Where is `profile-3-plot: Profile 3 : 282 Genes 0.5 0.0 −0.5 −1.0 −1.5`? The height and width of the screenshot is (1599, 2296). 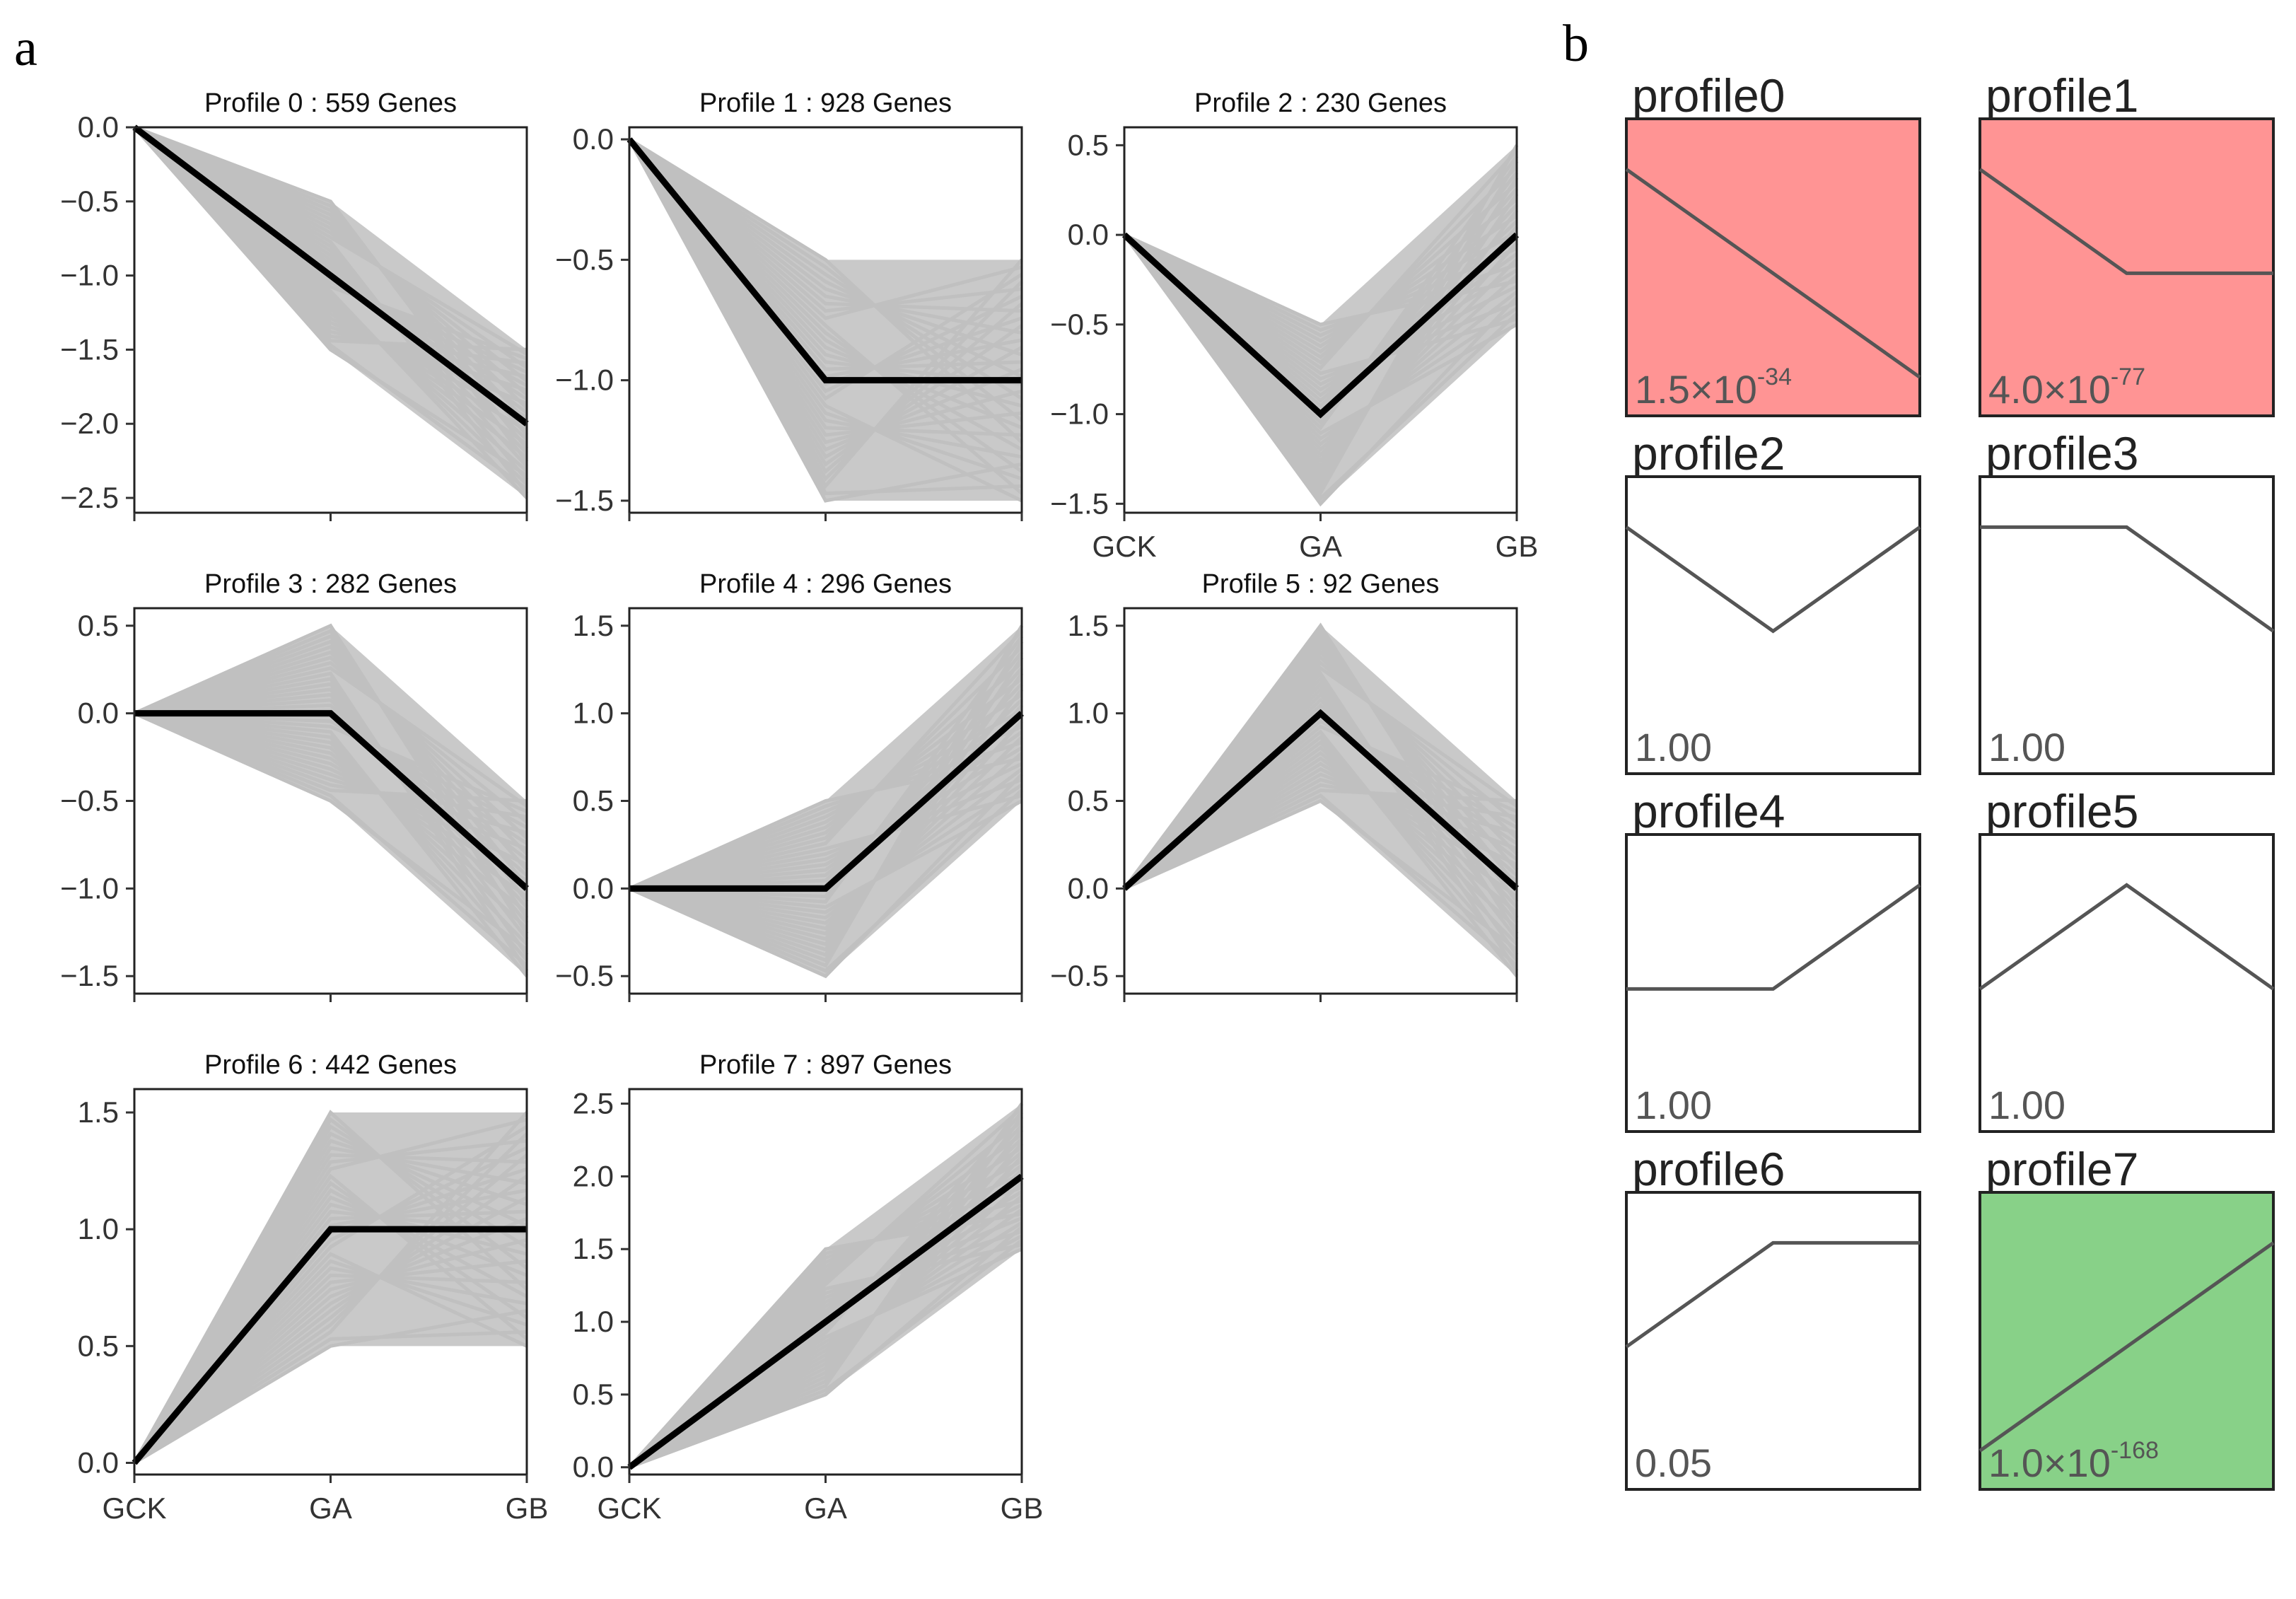
profile-3-plot: Profile 3 : 282 Genes 0.5 0.0 −0.5 −1.0 −1.5 is located at coordinates (295, 786).